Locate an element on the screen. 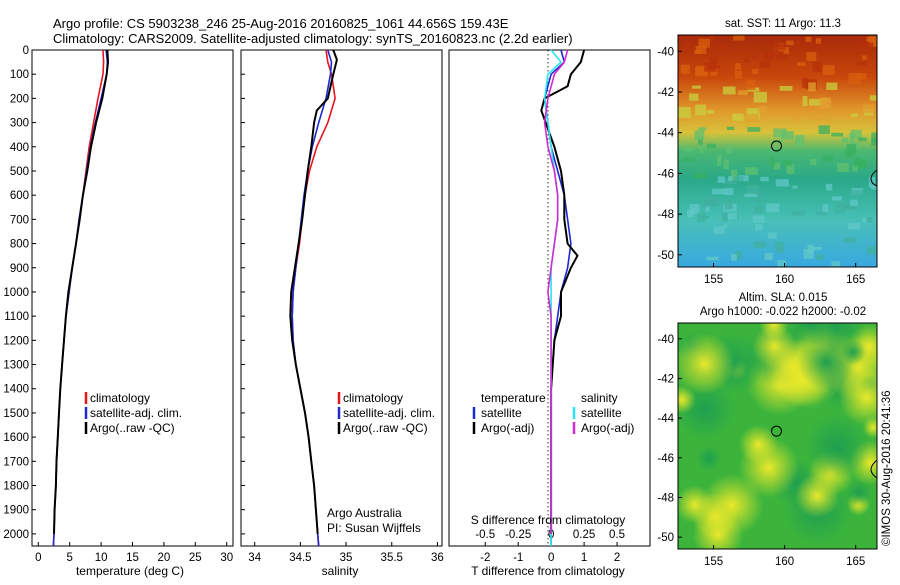 The height and width of the screenshot is (585, 900). legend-label-t-argo: Argo(-adj) is located at coordinates (507, 428).